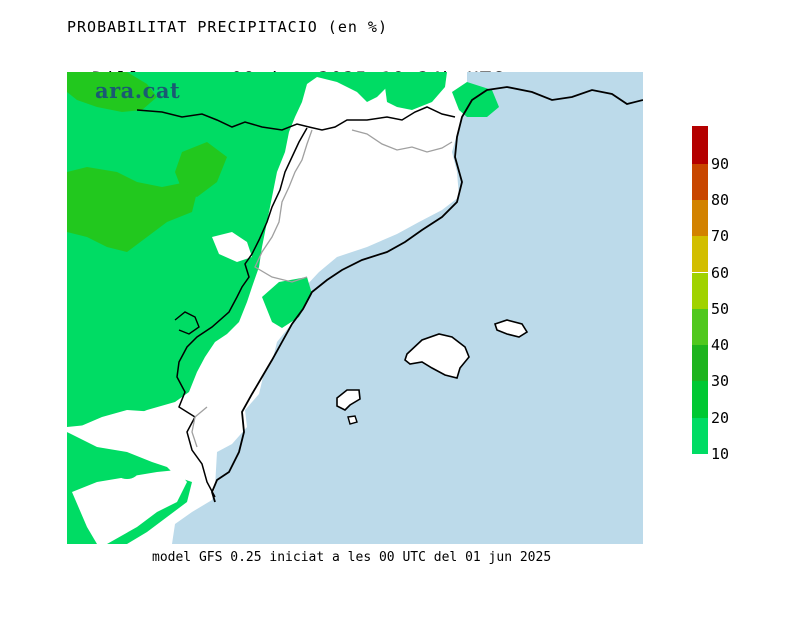 Image resolution: width=800 pixels, height=617 pixels. What do you see at coordinates (720, 454) in the screenshot?
I see `legend-label-10: 10` at bounding box center [720, 454].